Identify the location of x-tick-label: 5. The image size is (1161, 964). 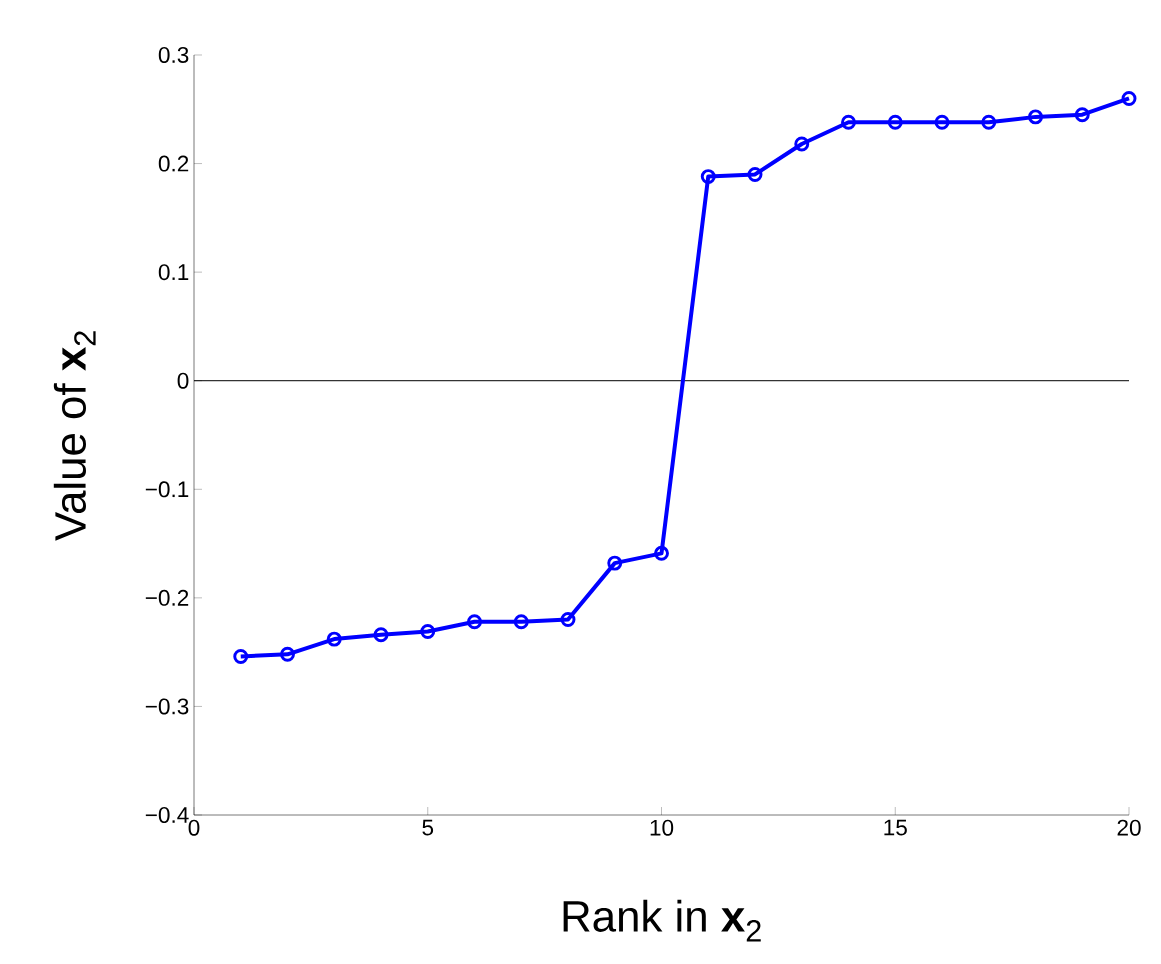
(428, 827).